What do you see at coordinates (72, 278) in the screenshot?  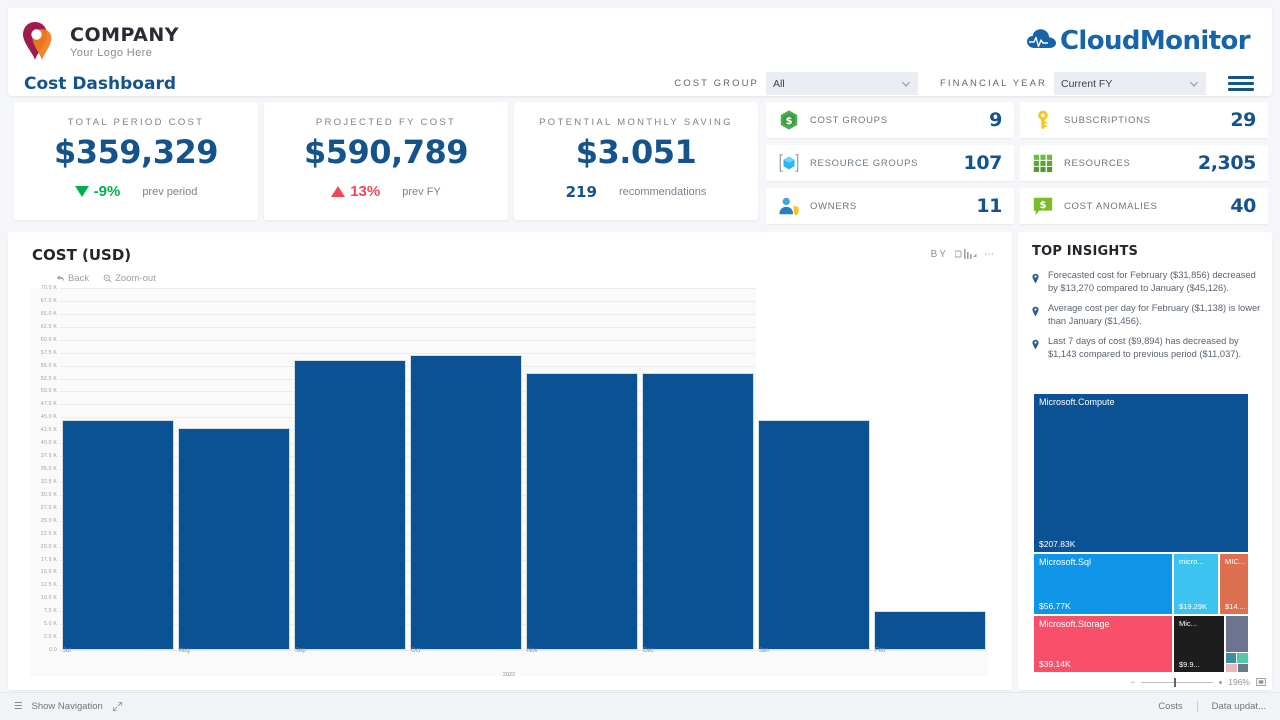 I see `chart-back-button: Back` at bounding box center [72, 278].